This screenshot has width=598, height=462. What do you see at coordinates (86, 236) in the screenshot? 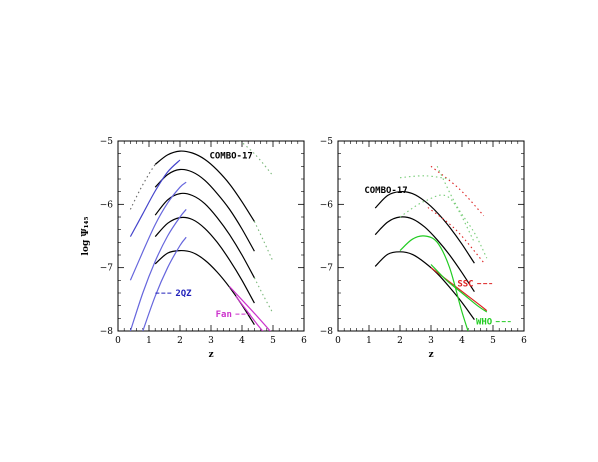
I see `y-axis-label: log Ψ₁₄₅` at bounding box center [86, 236].